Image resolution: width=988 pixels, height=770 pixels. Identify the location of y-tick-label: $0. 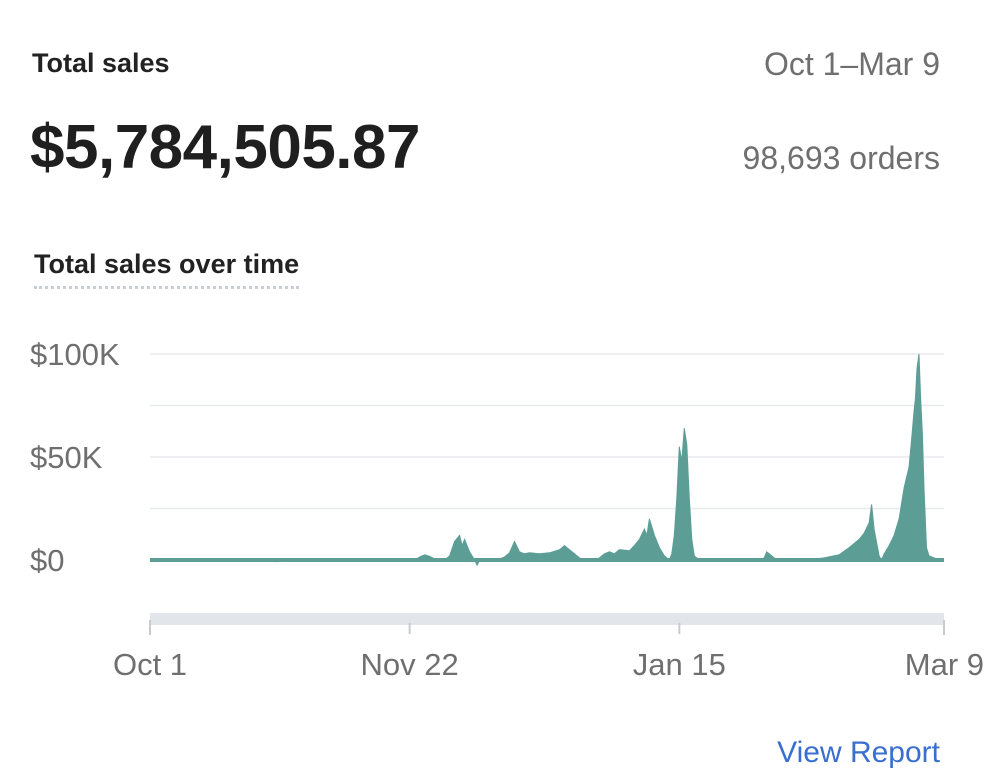
(47, 560).